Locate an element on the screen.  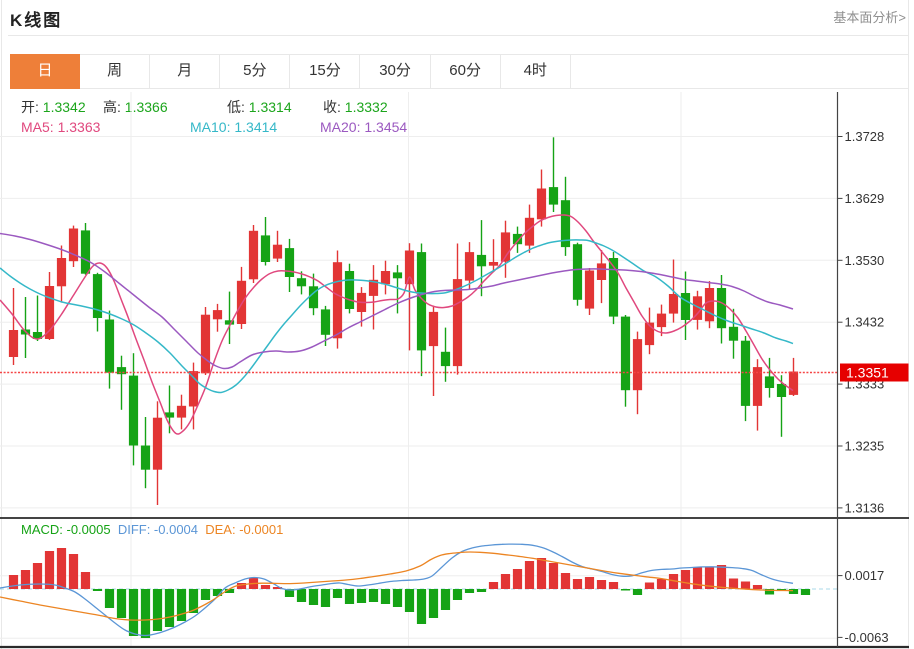
svg-text: 1.3235 is located at coordinates (865, 446).